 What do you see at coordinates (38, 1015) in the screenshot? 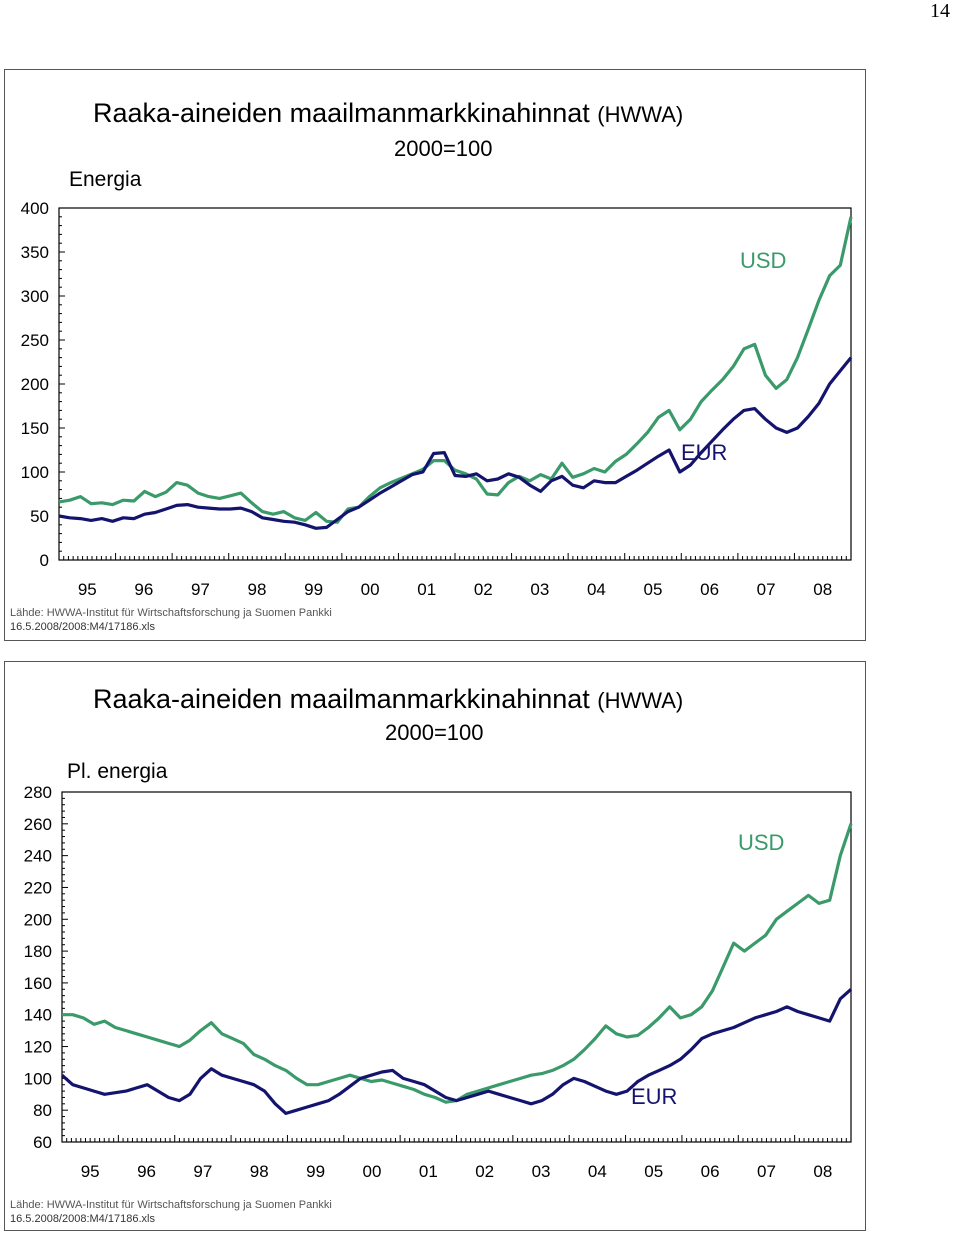
I see `y-tick-label: 140` at bounding box center [38, 1015].